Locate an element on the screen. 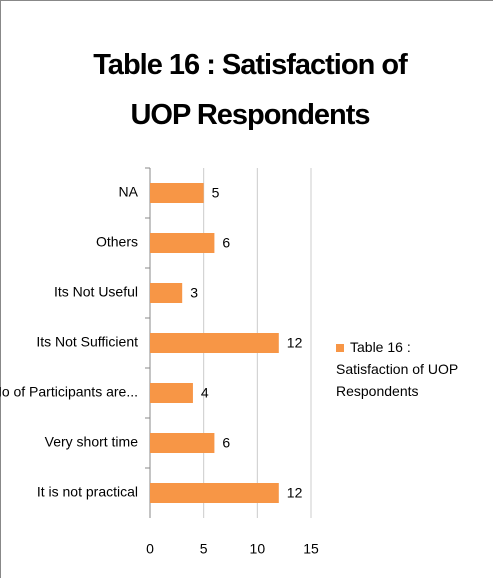  x-tick-label: 5 is located at coordinates (204, 549).